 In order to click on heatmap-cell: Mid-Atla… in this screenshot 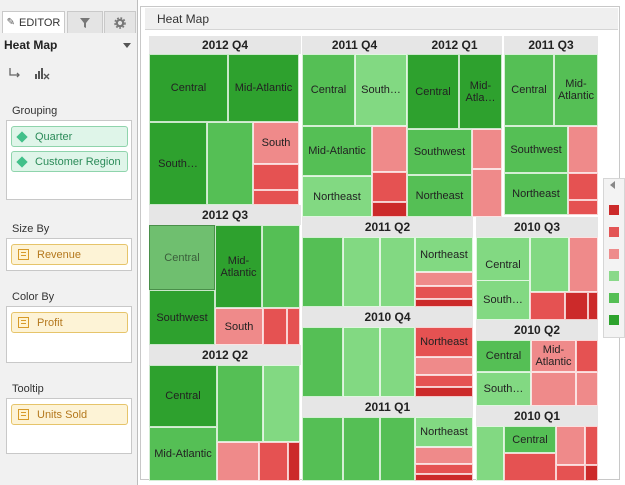, I will do `click(480, 91)`.